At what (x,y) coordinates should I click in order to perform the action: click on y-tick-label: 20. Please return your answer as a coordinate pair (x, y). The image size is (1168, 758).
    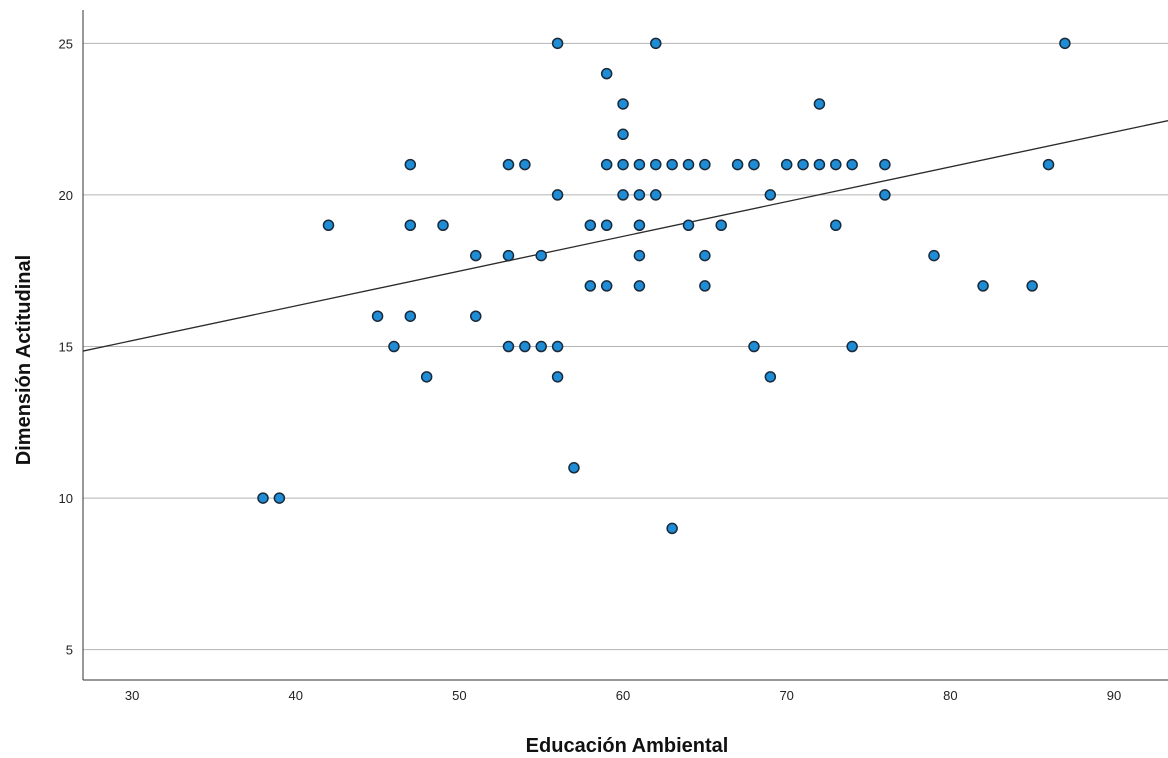
    Looking at the image, I should click on (66, 195).